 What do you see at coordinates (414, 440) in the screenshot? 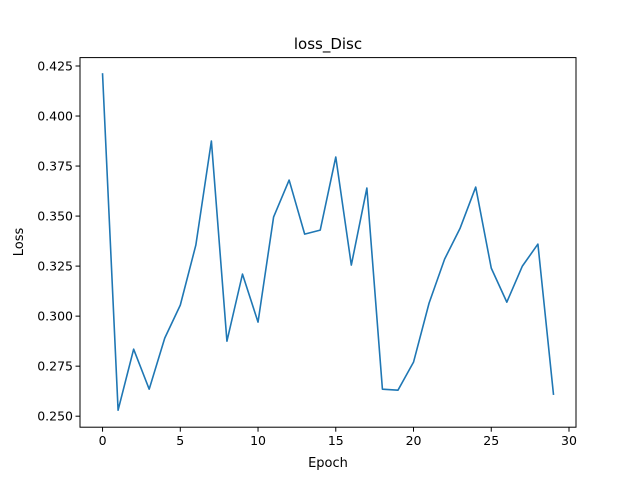
I see `x-tick-label: 20` at bounding box center [414, 440].